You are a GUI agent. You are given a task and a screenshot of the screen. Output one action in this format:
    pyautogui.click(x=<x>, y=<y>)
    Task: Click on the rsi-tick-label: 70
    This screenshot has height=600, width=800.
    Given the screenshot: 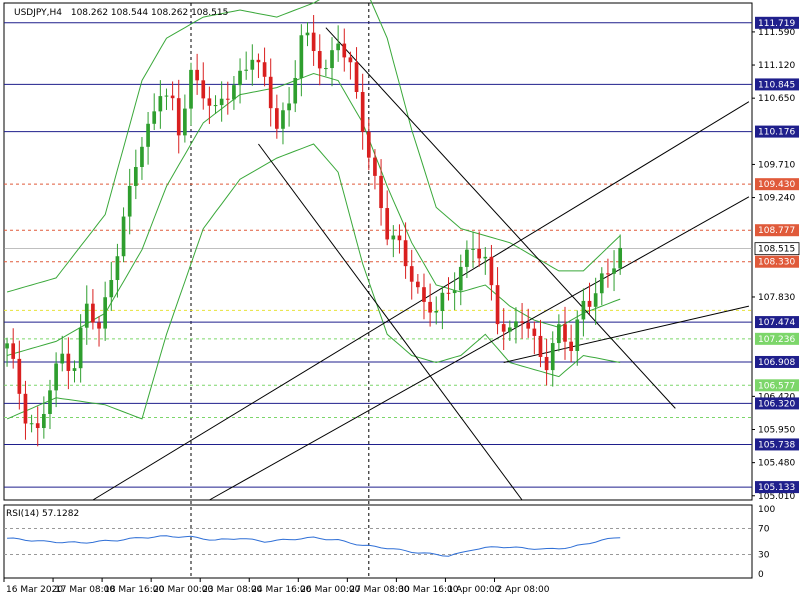 What is the action you would take?
    pyautogui.click(x=764, y=530)
    